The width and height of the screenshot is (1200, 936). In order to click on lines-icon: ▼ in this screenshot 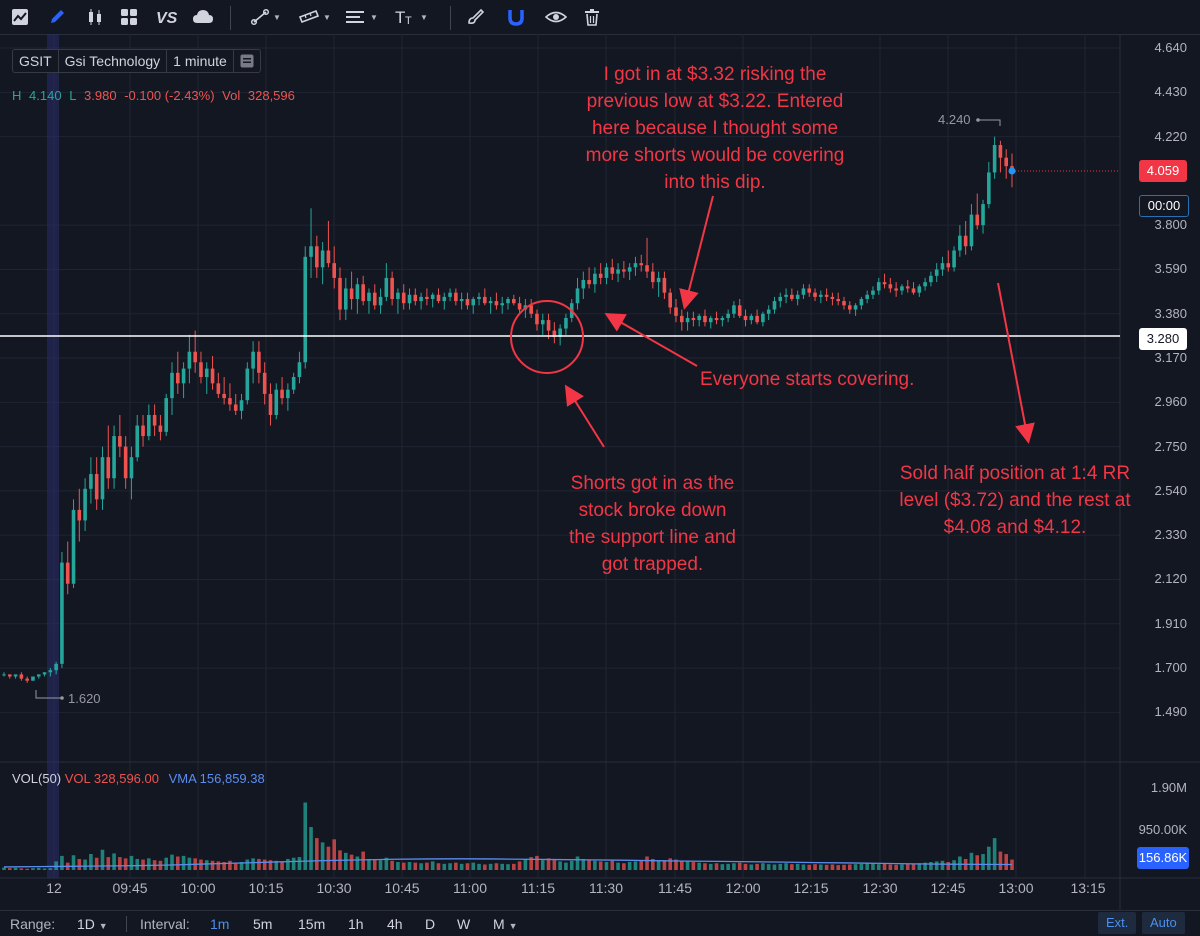, I will do `click(361, 17)`.